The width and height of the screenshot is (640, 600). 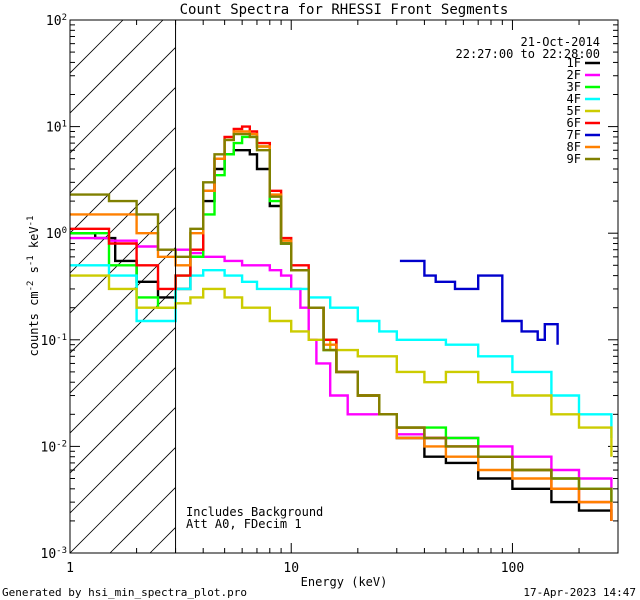 What do you see at coordinates (574, 123) in the screenshot?
I see `legend-label: 6F` at bounding box center [574, 123].